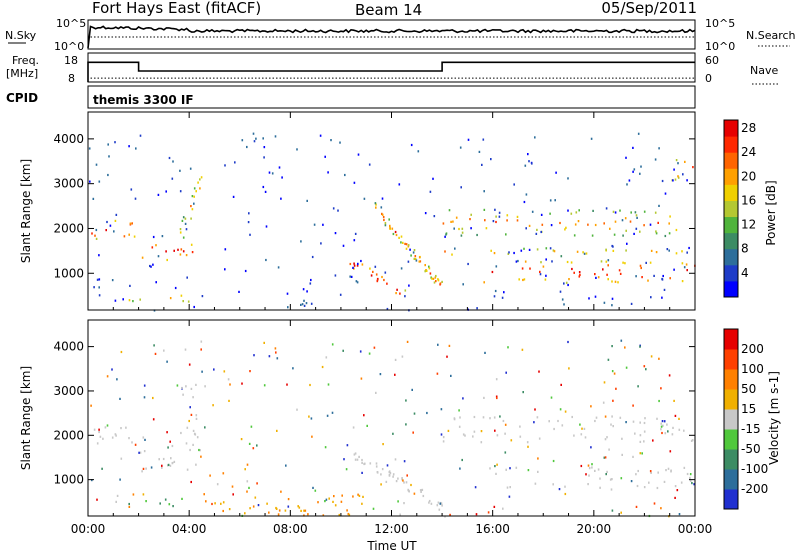 The width and height of the screenshot is (800, 558). Describe the element at coordinates (695, 529) in the screenshot. I see `x-tick-label: 00:00` at that location.